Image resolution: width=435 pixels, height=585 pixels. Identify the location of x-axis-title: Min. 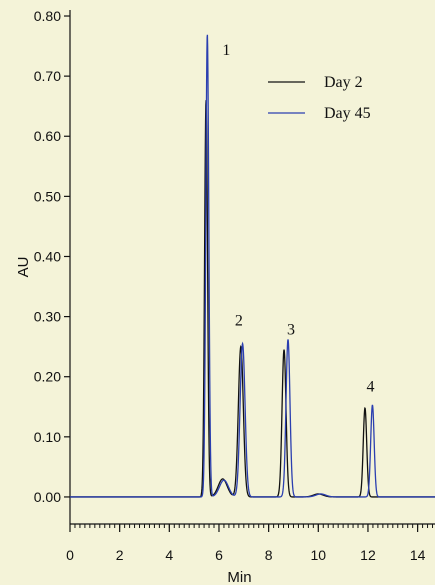
(239, 577).